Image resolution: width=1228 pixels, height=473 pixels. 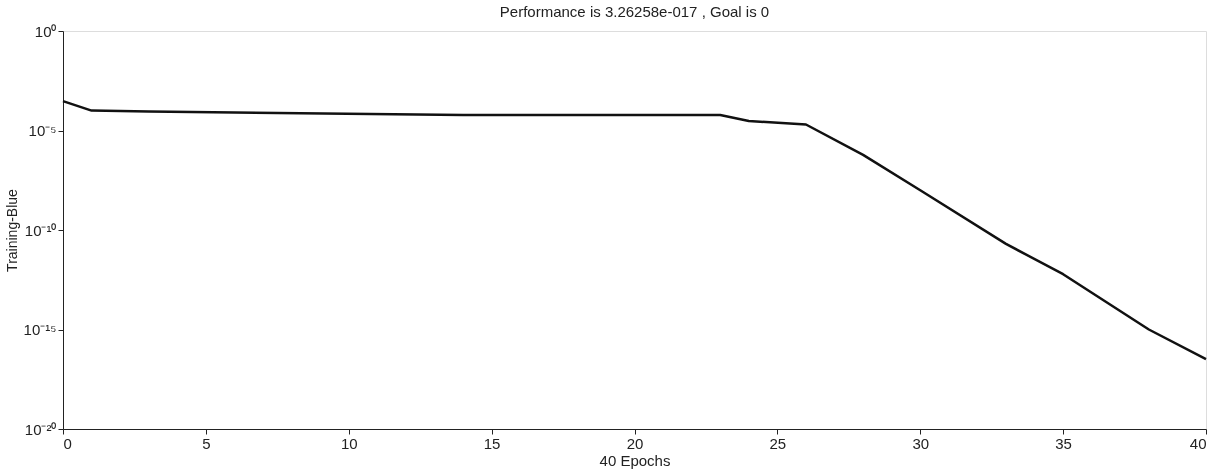 What do you see at coordinates (492, 443) in the screenshot?
I see `x-tick-label: 15` at bounding box center [492, 443].